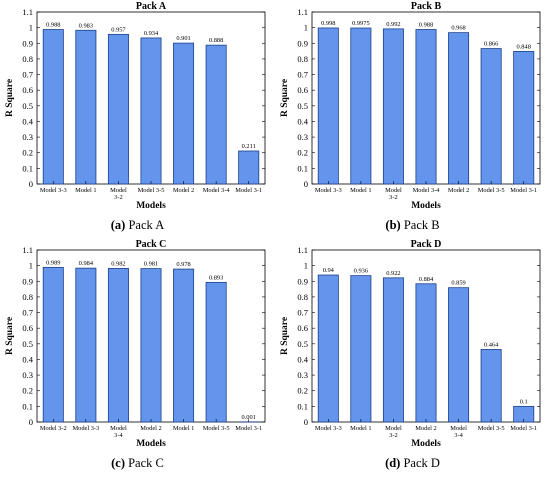 The width and height of the screenshot is (550, 478). I want to click on bar-value-label: 0.94, so click(329, 270).